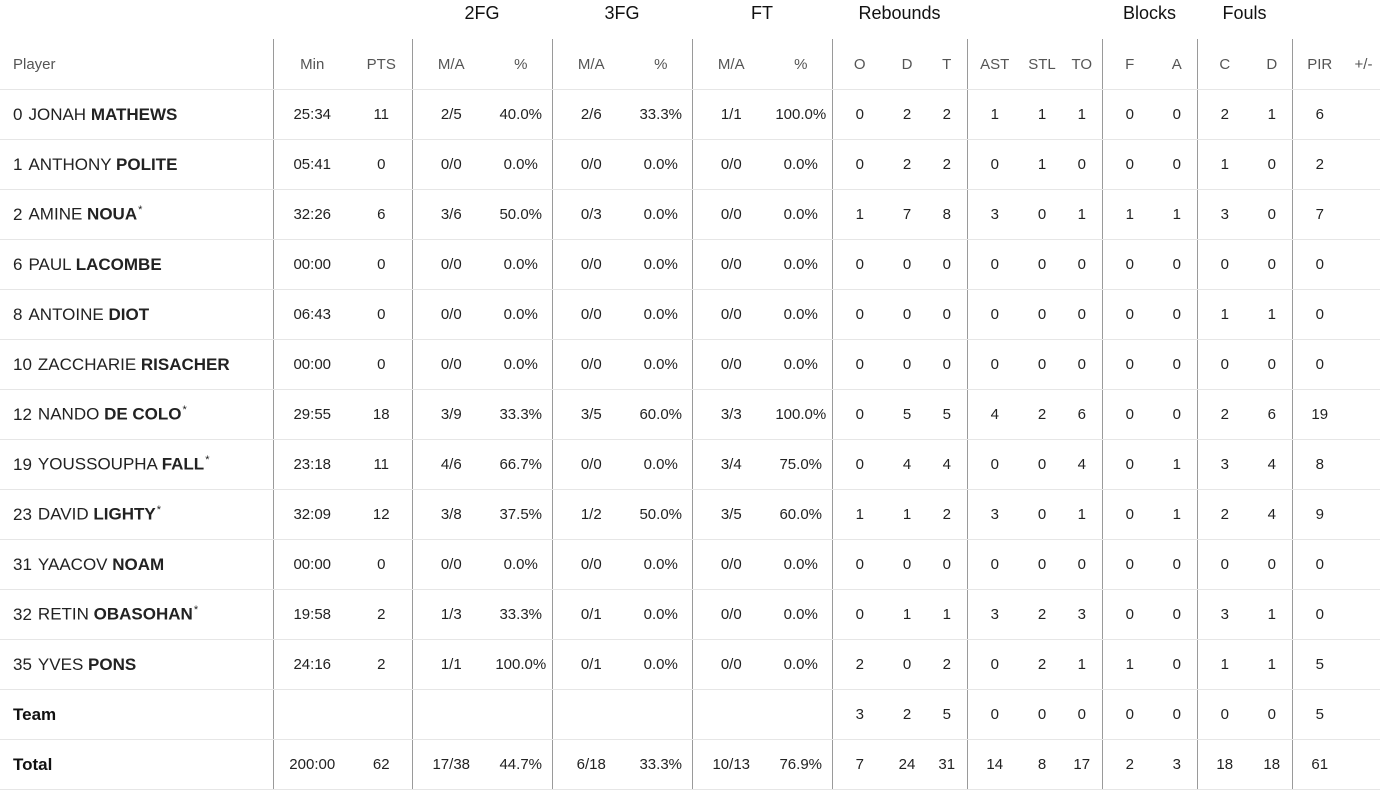 The image size is (1392, 797). I want to click on player-name-cell: 6 PAUL LACOMBE, so click(136, 264).